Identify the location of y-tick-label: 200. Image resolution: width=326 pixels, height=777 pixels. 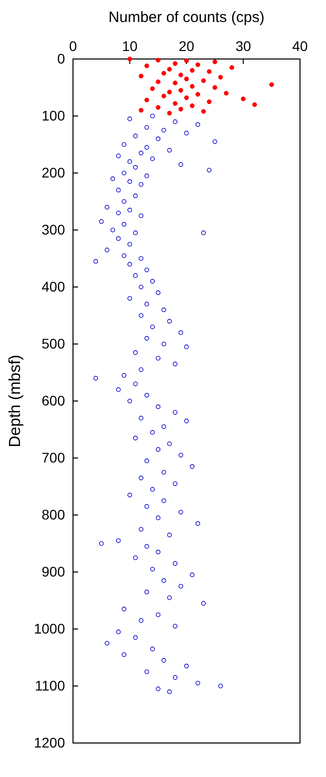
(54, 172).